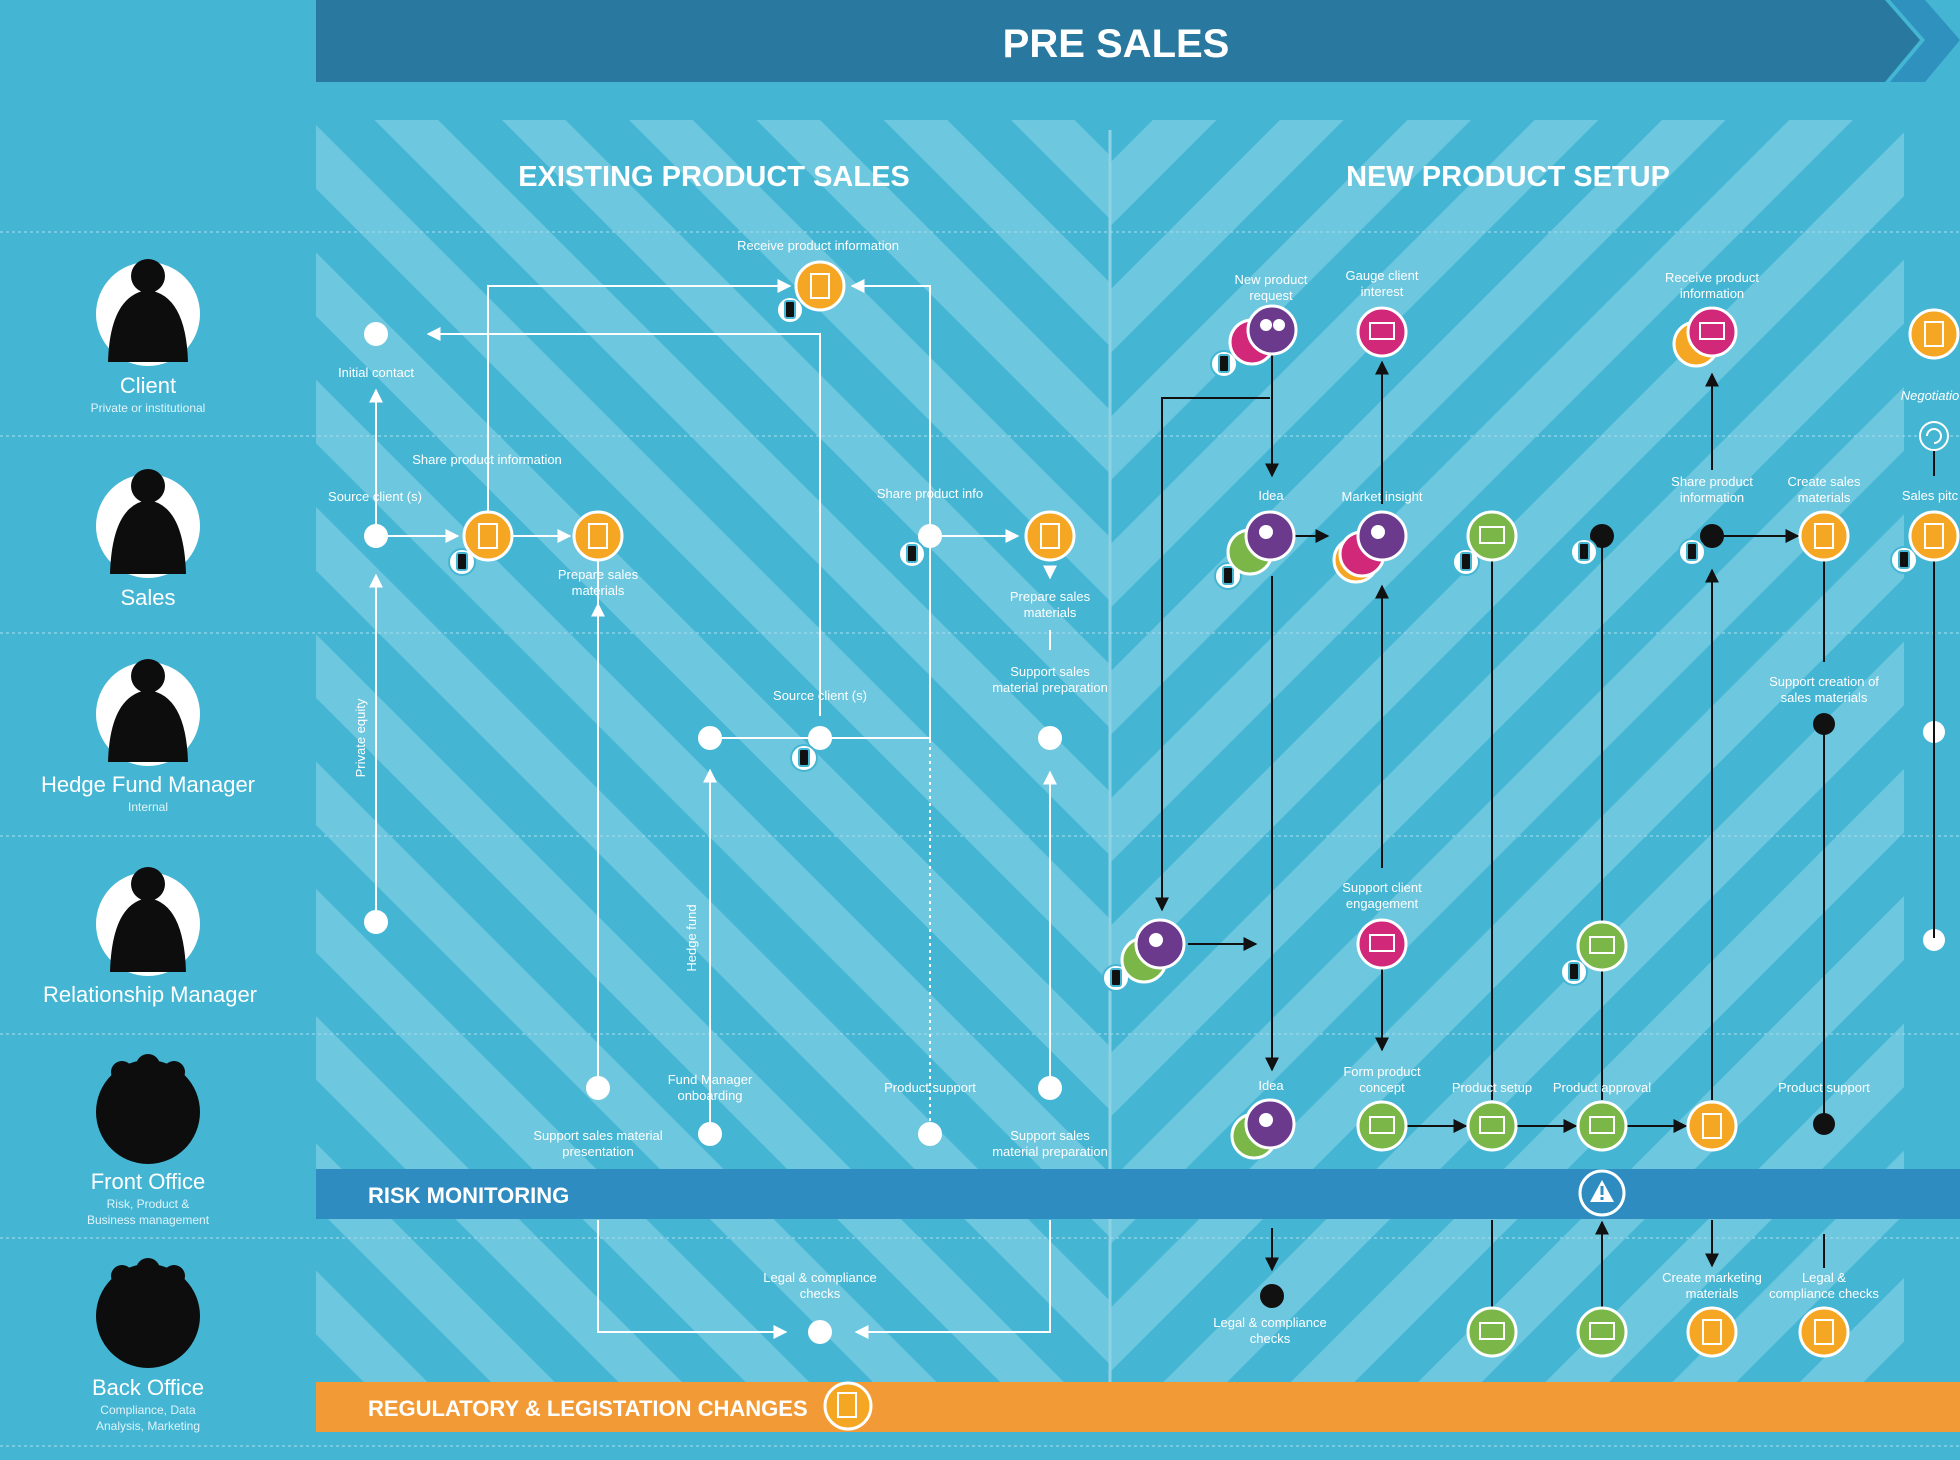 Image resolution: width=1960 pixels, height=1460 pixels. What do you see at coordinates (1930, 395) in the screenshot?
I see `diagram-label: Negotiatio` at bounding box center [1930, 395].